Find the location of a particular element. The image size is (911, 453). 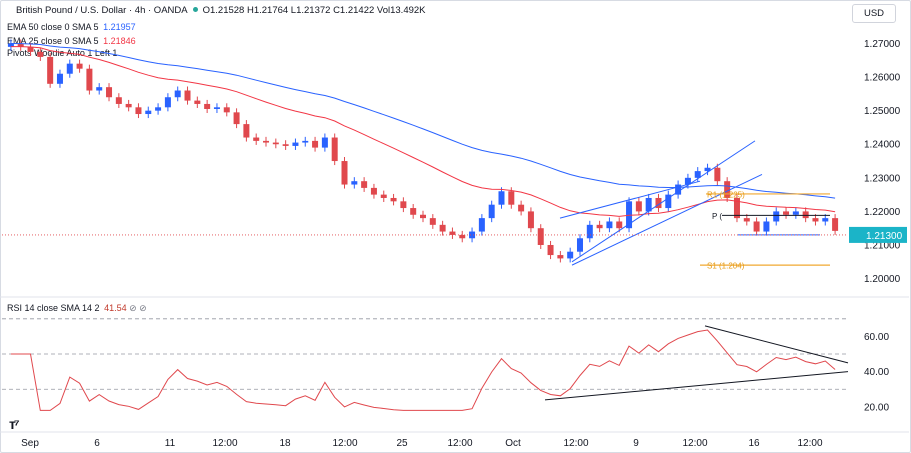

ema50-legend: EMA 50 close 0 SMA 5 1.21957 is located at coordinates (71, 27).